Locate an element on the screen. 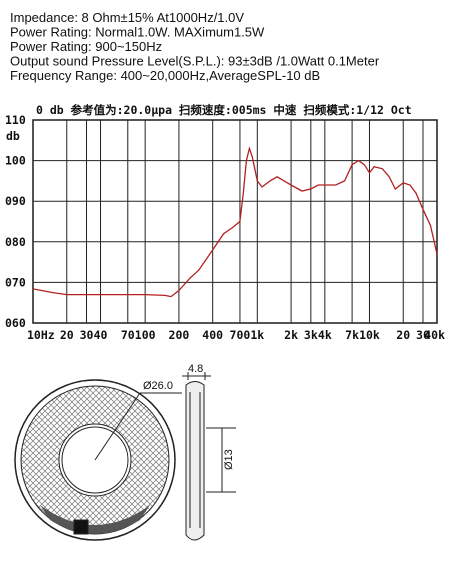 The width and height of the screenshot is (456, 571). y-tick-label: 110 is located at coordinates (15, 120).